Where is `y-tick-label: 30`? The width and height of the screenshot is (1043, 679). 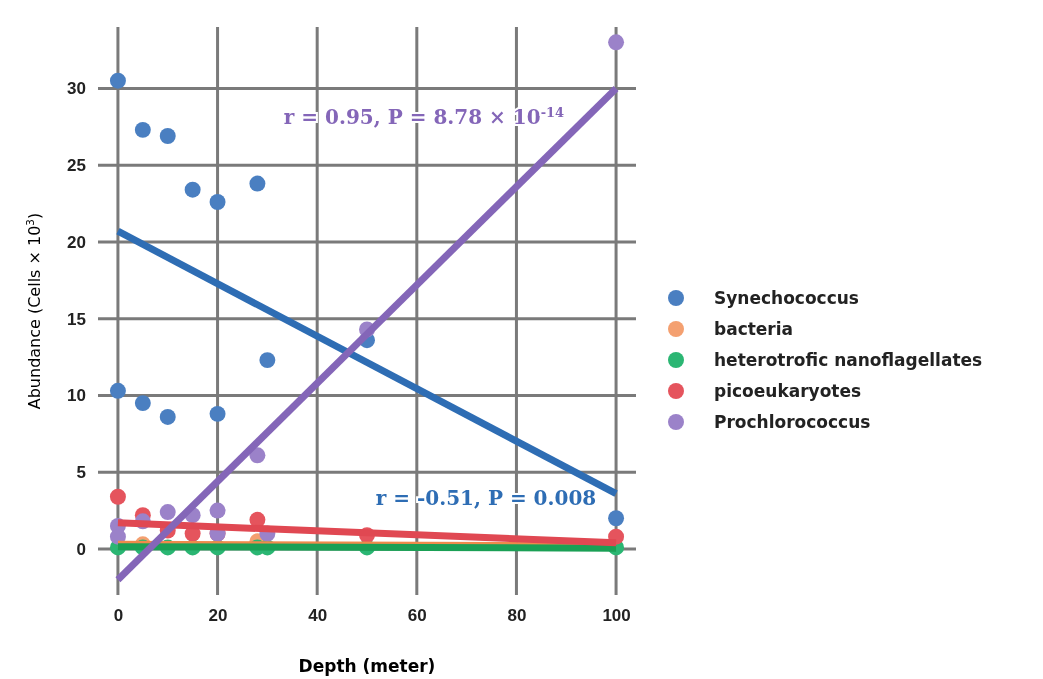
y-tick-label: 30 is located at coordinates (76, 89).